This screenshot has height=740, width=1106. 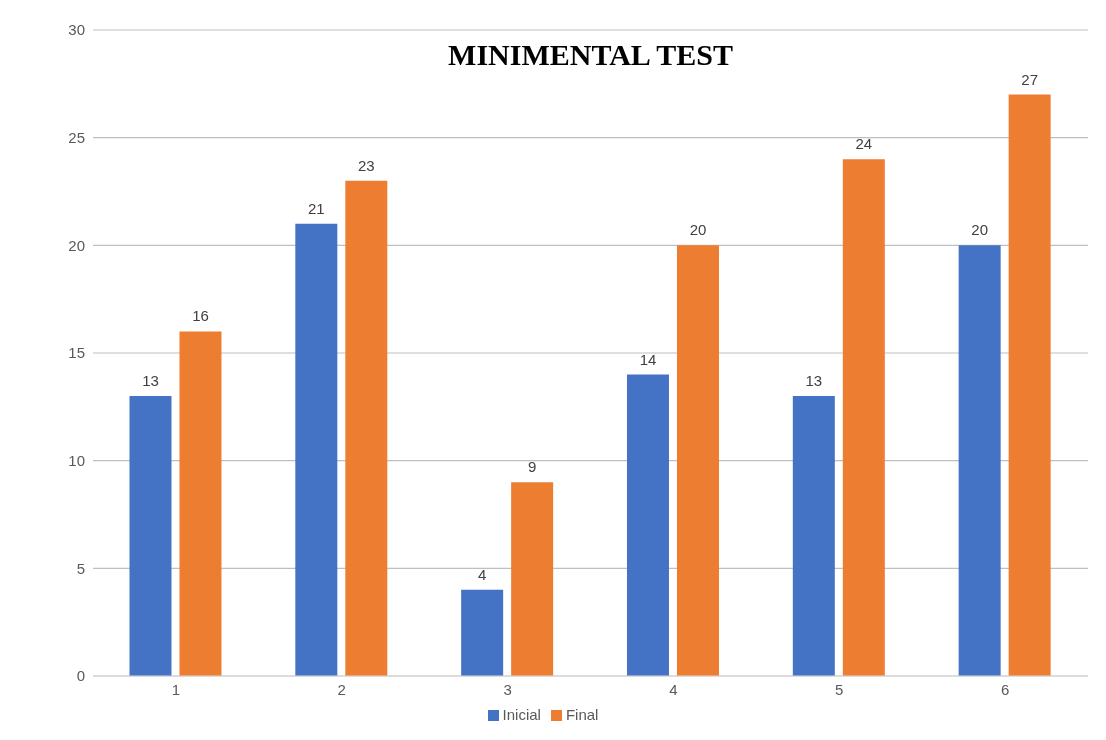 What do you see at coordinates (521, 714) in the screenshot?
I see `legend-label: Inicial` at bounding box center [521, 714].